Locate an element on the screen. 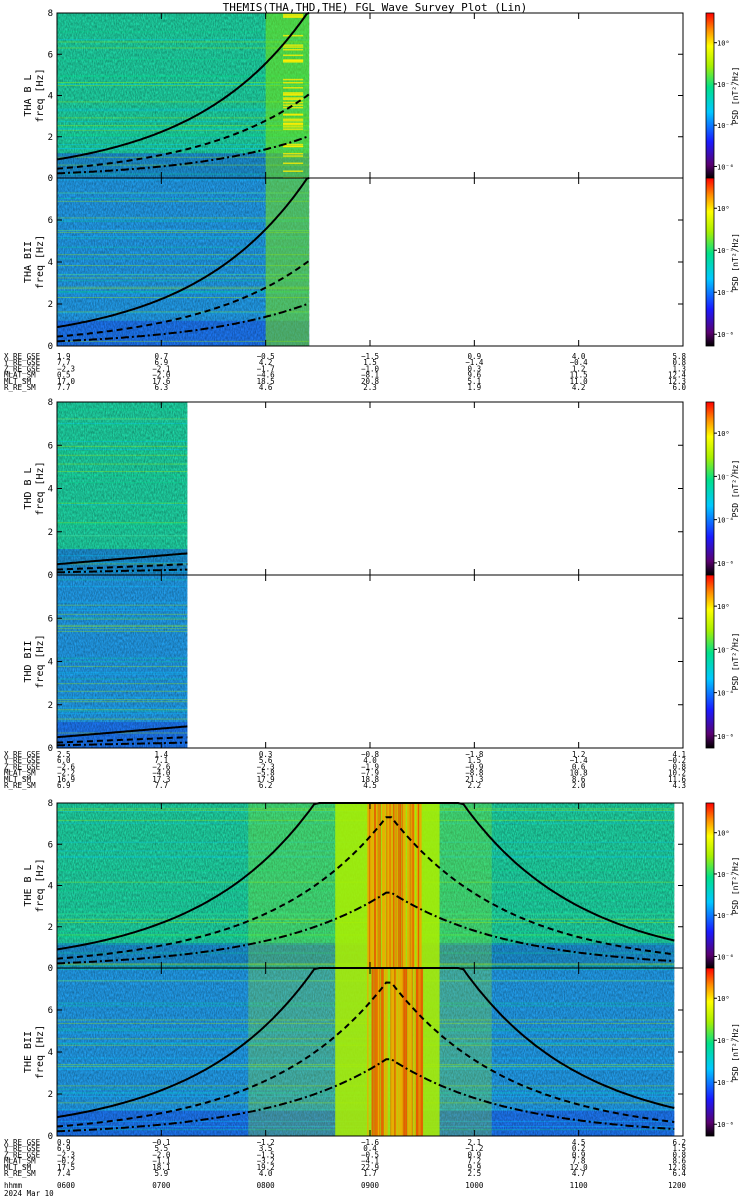 The width and height of the screenshot is (750, 1200). ephemeris-value: −2.3 is located at coordinates (66, 368).